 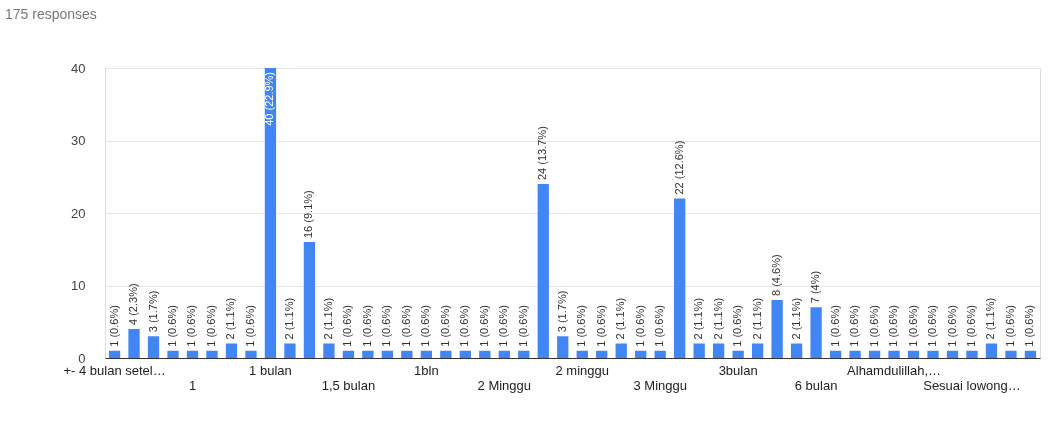 I want to click on y-tick-label: 40, so click(x=78, y=68).